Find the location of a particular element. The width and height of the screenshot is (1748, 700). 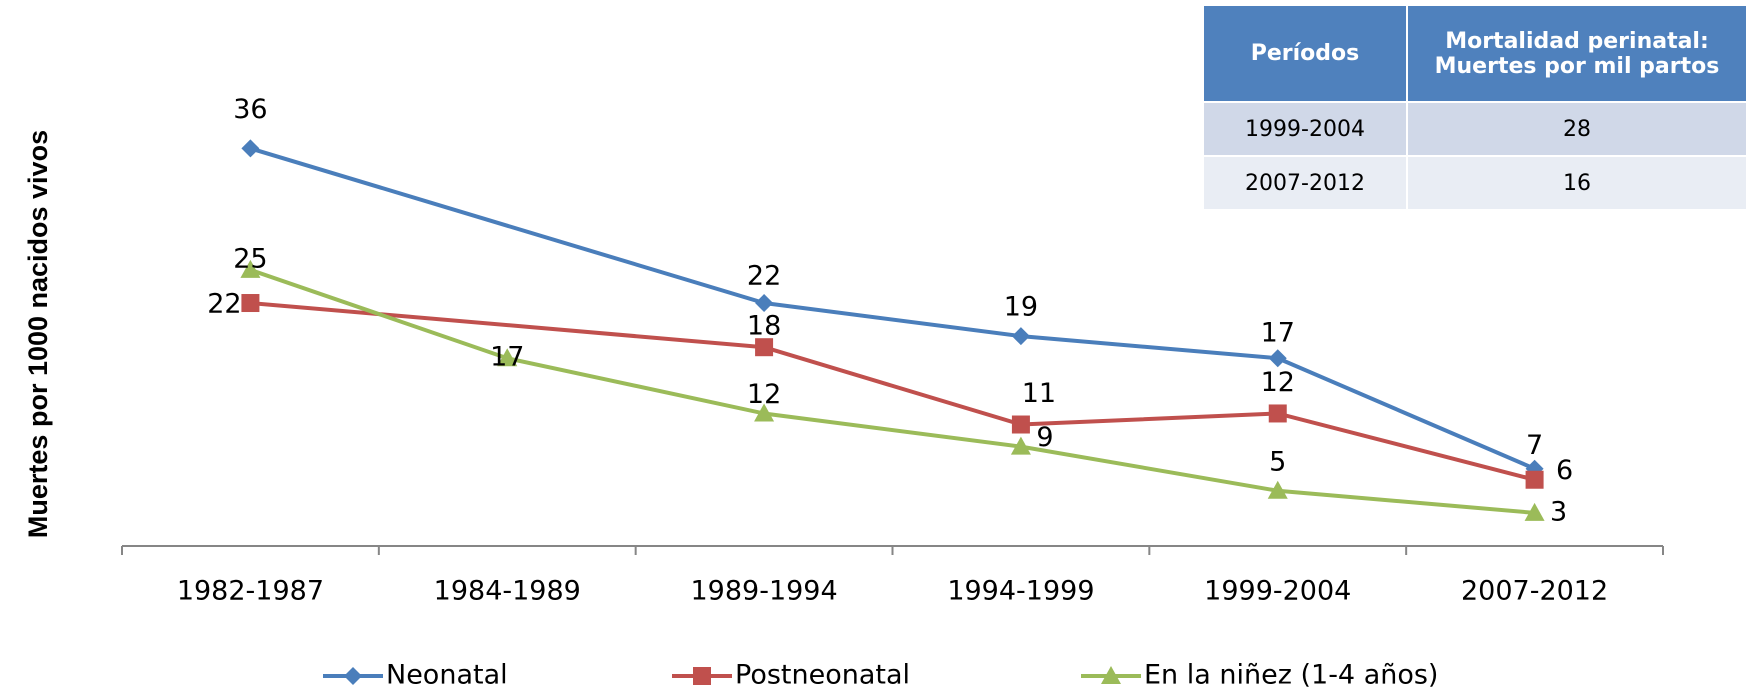

cell: 1999-2004 is located at coordinates (1305, 129).